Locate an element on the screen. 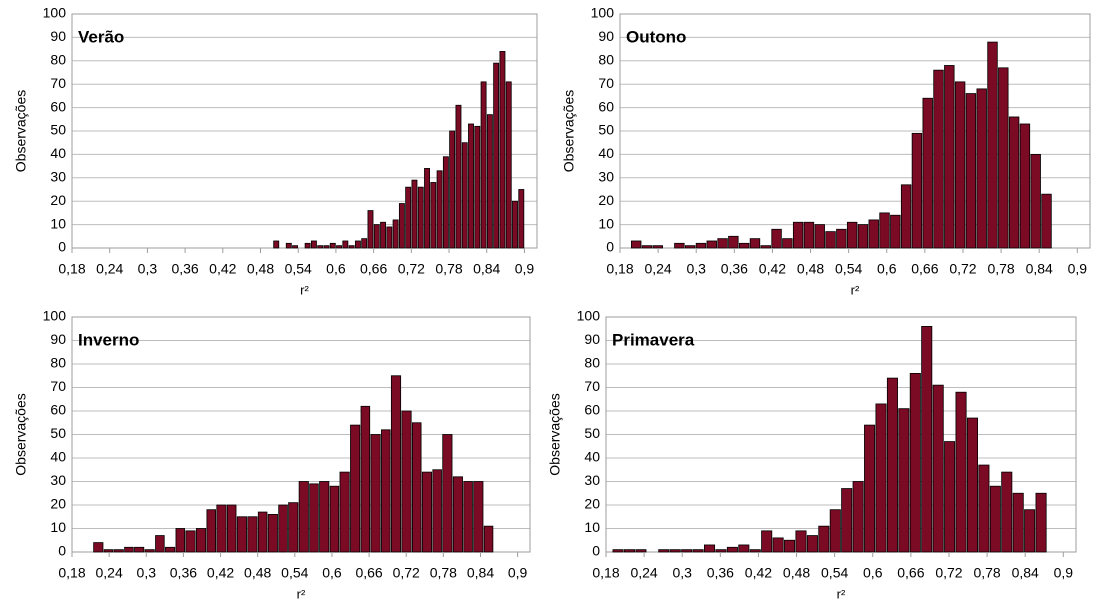  x-tick-label: 0,54 is located at coordinates (834, 573).